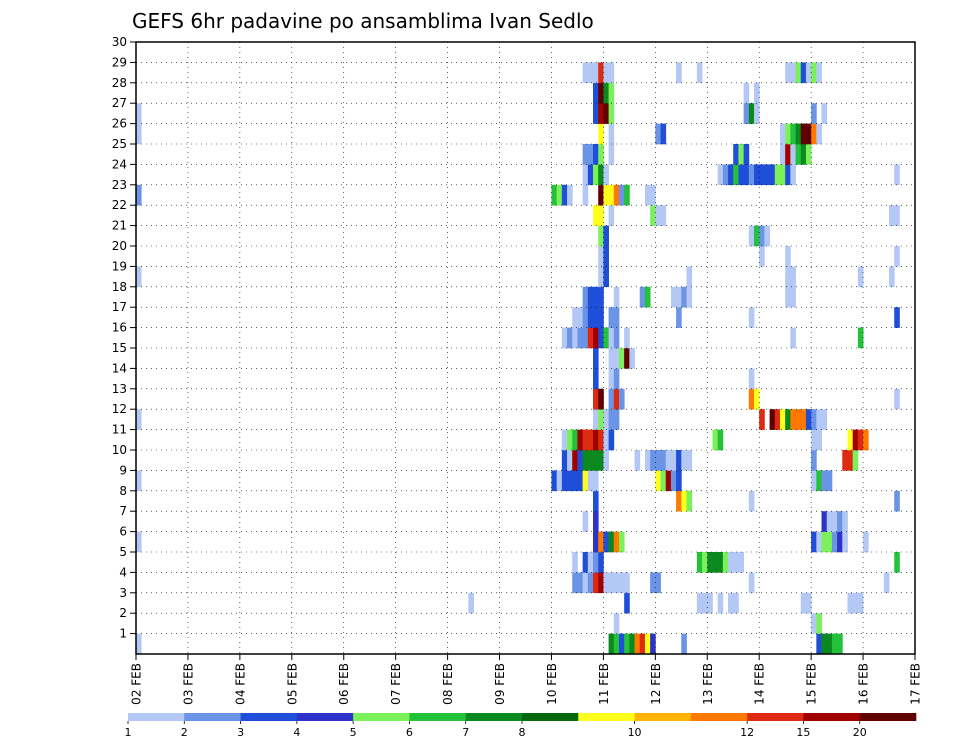 This screenshot has height=742, width=960. Describe the element at coordinates (409, 732) in the screenshot. I see `legend-label: 6` at that location.